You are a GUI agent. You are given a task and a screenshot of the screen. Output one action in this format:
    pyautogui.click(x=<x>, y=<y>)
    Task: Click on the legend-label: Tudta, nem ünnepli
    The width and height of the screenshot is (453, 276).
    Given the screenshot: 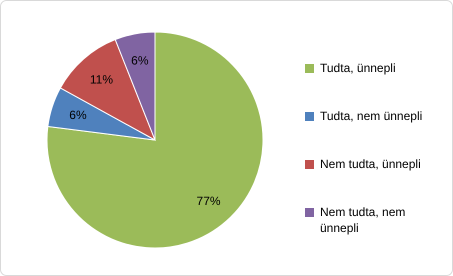 What is the action you would take?
    pyautogui.click(x=371, y=116)
    